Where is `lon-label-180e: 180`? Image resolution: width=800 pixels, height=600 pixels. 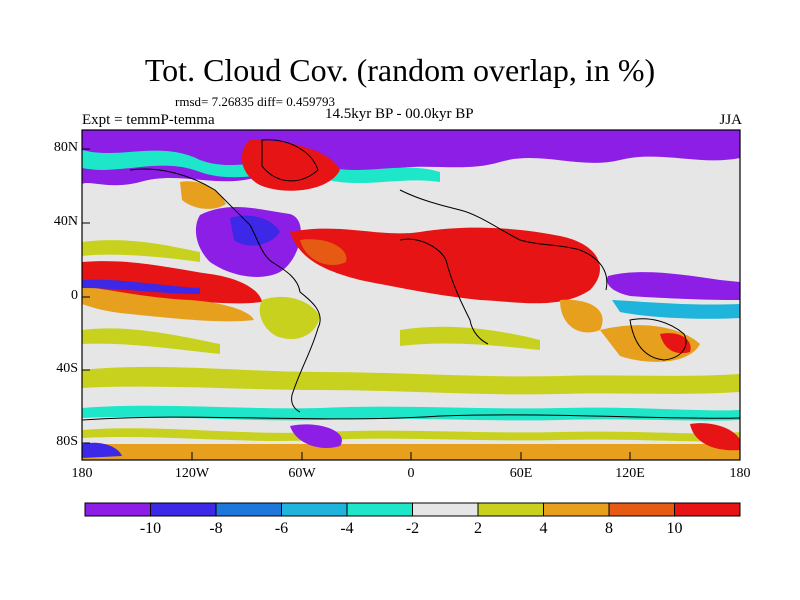
lon-label-180e: 180 is located at coordinates (740, 473).